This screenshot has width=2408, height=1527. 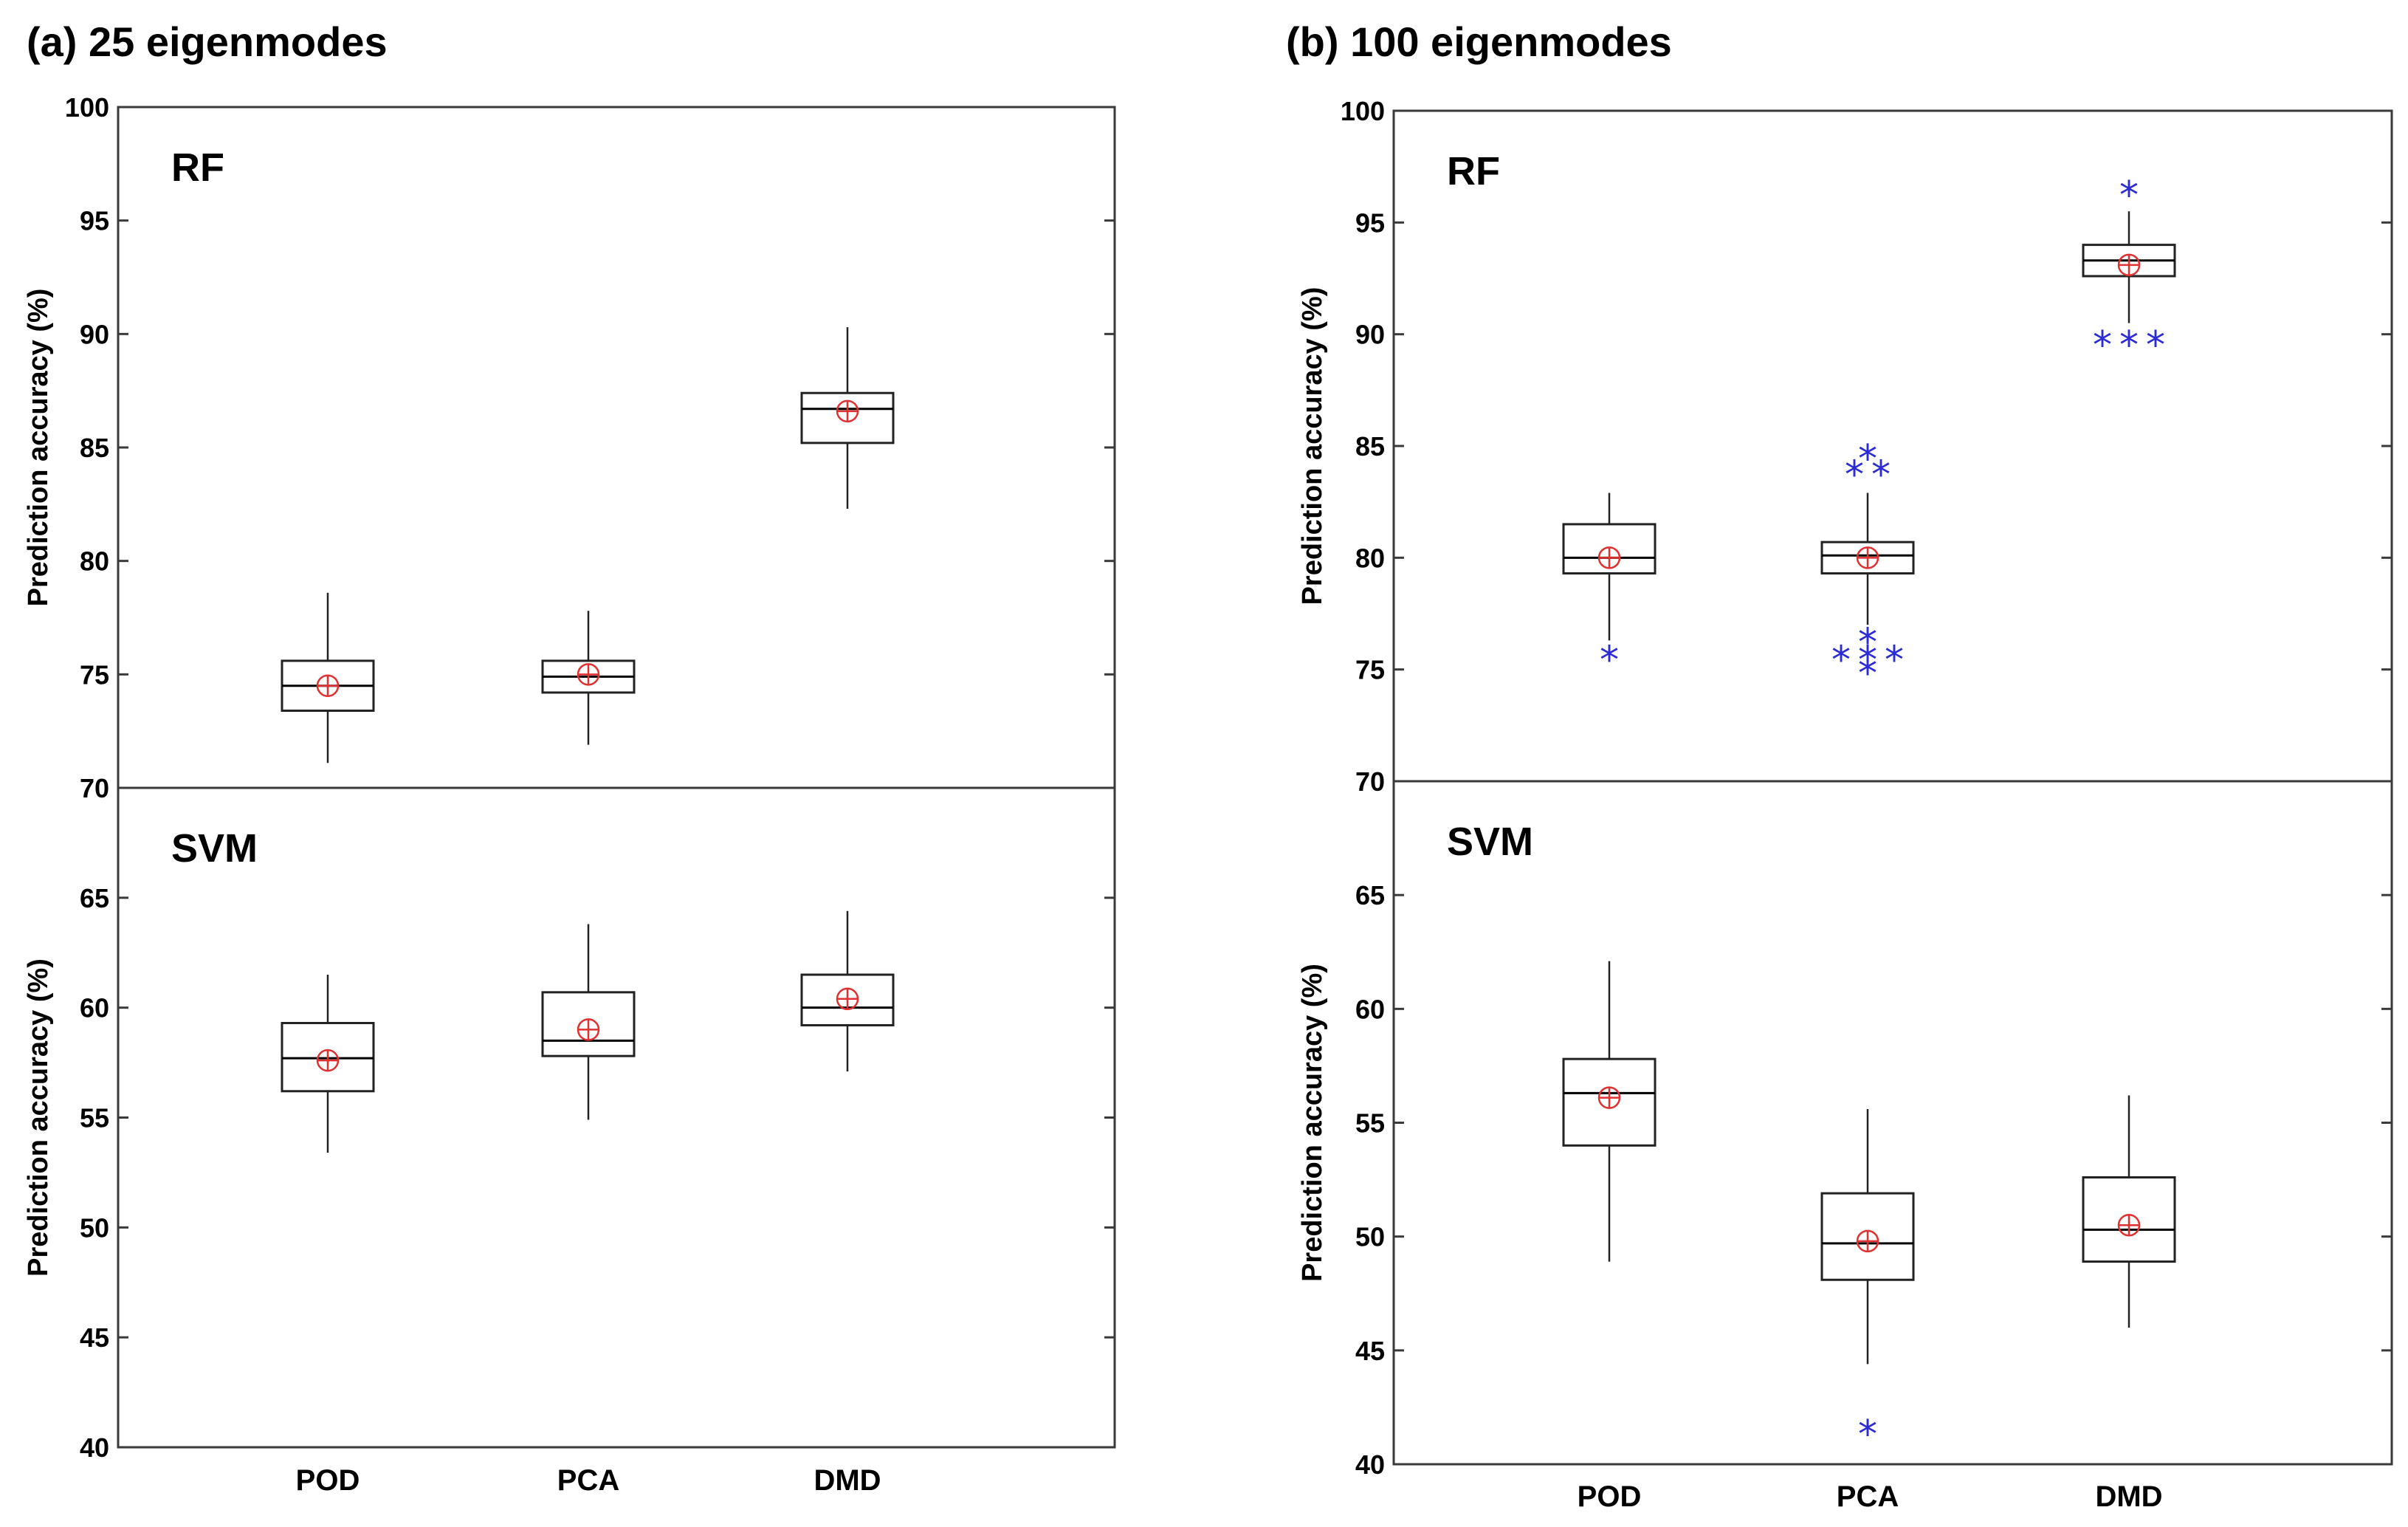 I want to click on box-pca: *, so click(x=1867, y=1283).